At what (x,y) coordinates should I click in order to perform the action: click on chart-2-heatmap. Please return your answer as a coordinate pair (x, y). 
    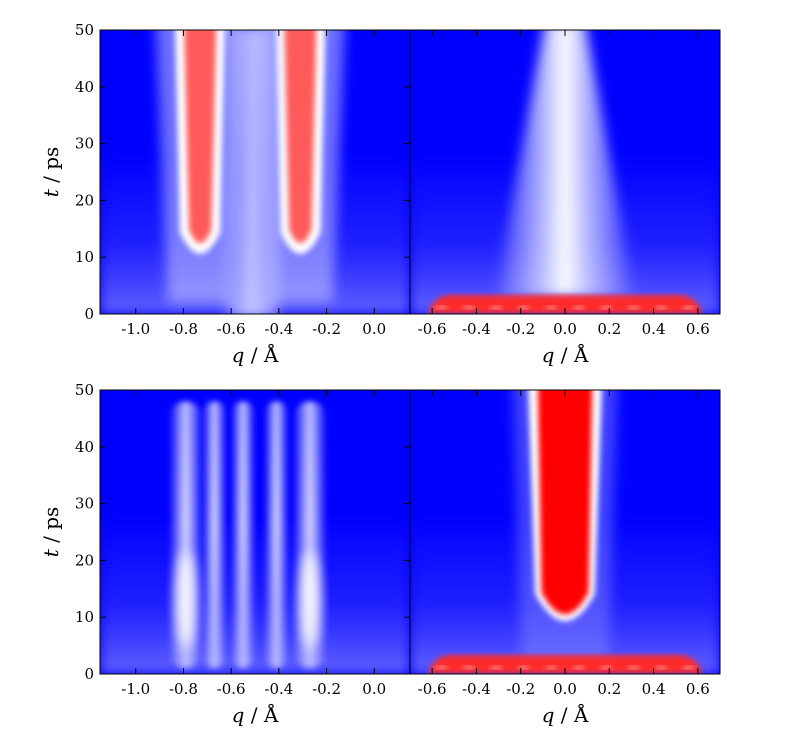
    Looking at the image, I should click on (565, 172).